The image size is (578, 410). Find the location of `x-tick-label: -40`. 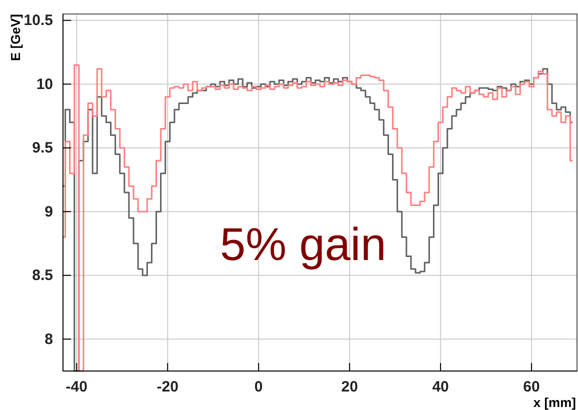

x-tick-label: -40 is located at coordinates (77, 387).